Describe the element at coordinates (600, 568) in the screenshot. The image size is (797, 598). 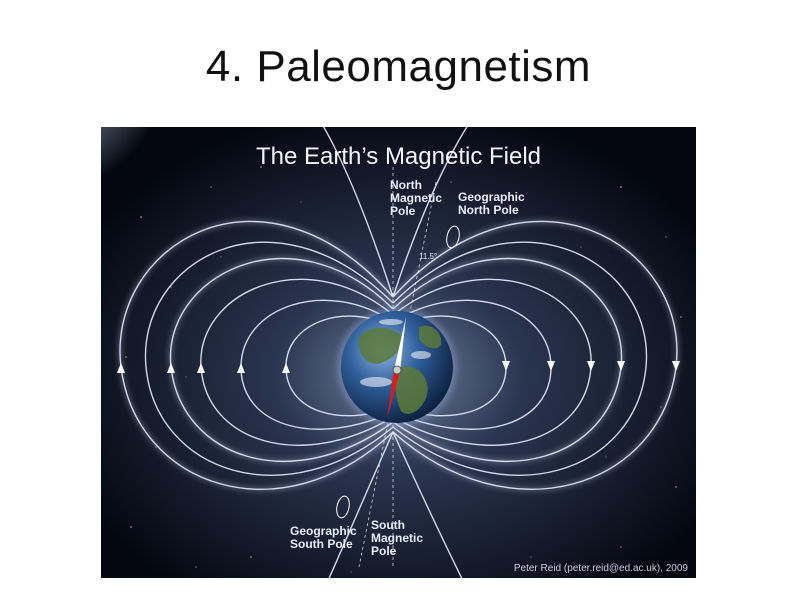
I see `image-credit: Peter Reid (peter.reid@ed.ac.uk), 2009` at that location.